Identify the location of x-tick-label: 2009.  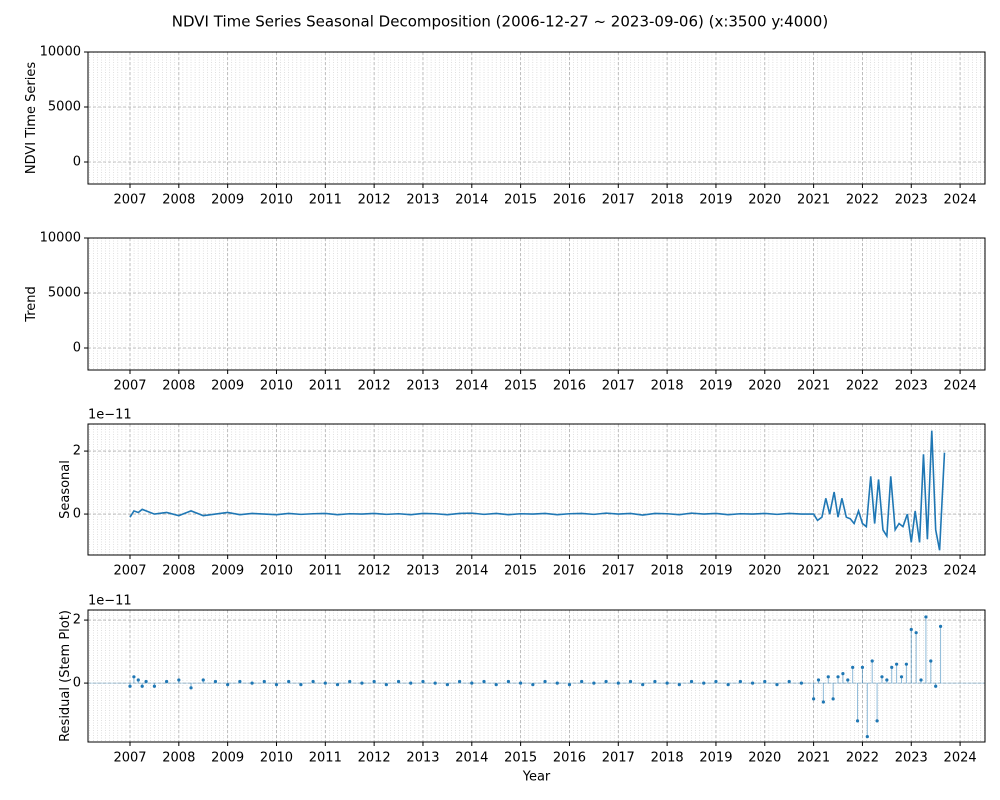
(227, 200).